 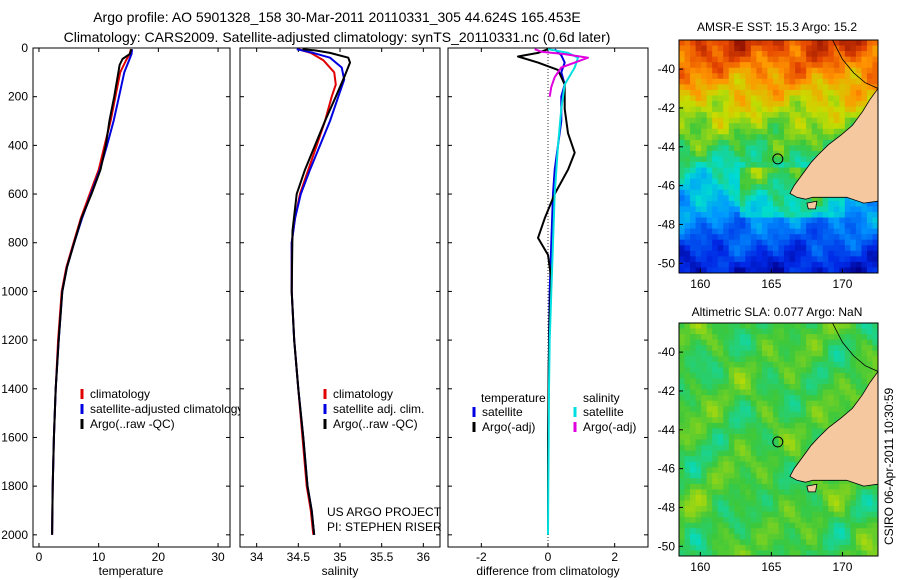 I want to click on float-marker, so click(x=778, y=159).